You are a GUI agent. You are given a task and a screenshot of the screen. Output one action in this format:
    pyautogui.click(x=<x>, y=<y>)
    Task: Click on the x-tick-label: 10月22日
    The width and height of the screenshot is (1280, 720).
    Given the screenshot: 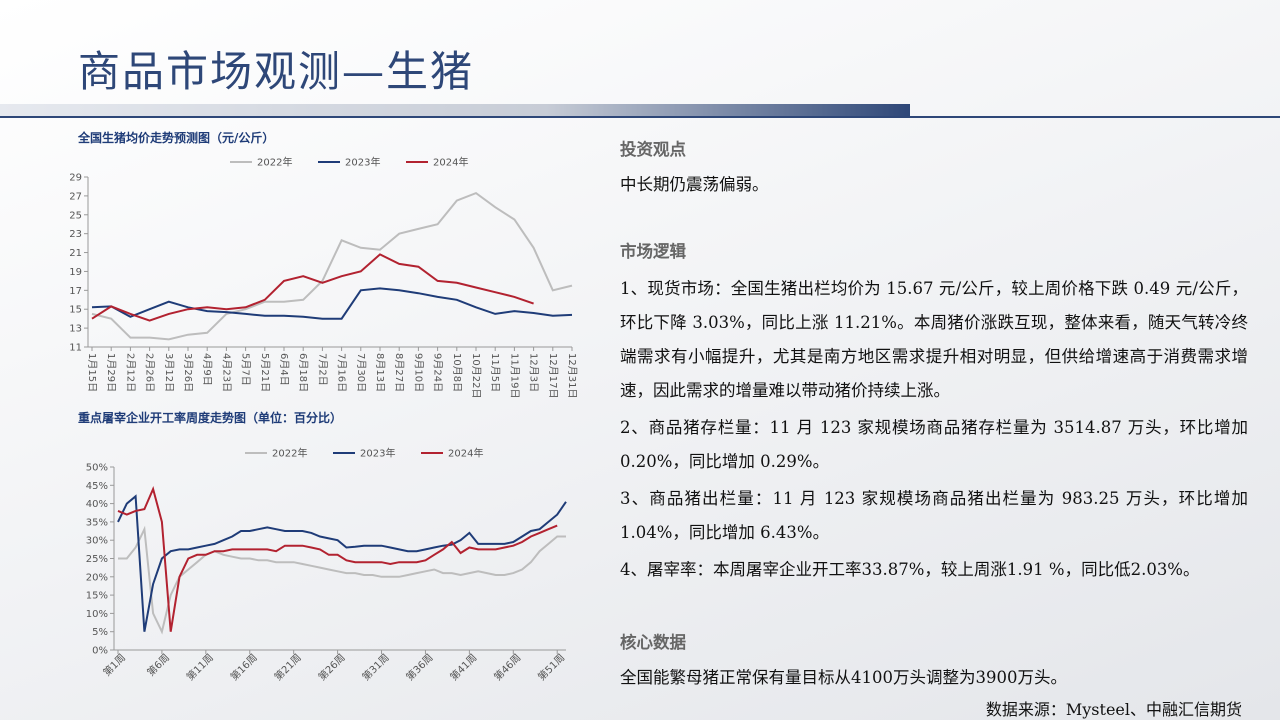 What is the action you would take?
    pyautogui.click(x=476, y=375)
    